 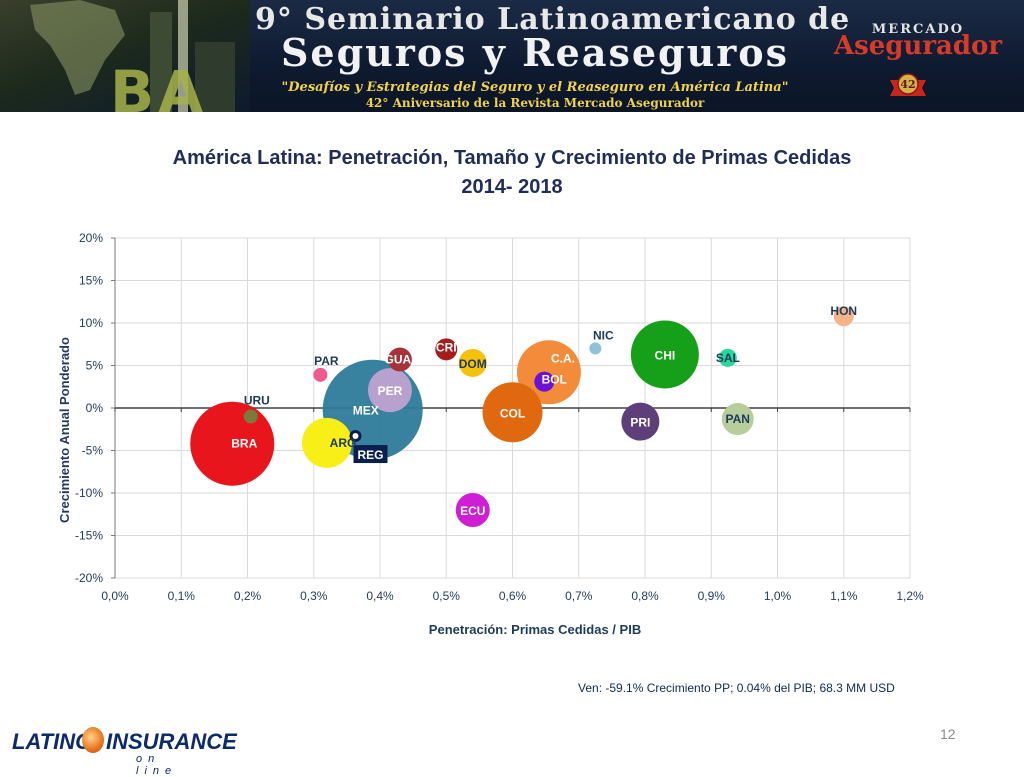 What do you see at coordinates (326, 361) in the screenshot?
I see `bubble-label-par: PAR` at bounding box center [326, 361].